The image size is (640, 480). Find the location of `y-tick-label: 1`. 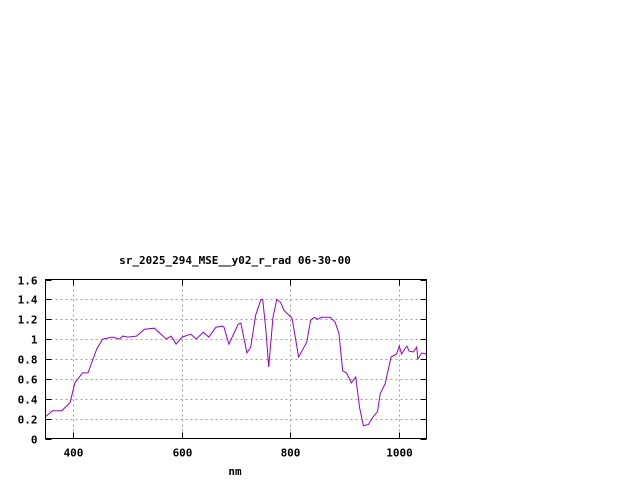

y-tick-label: 1 is located at coordinates (34, 340).